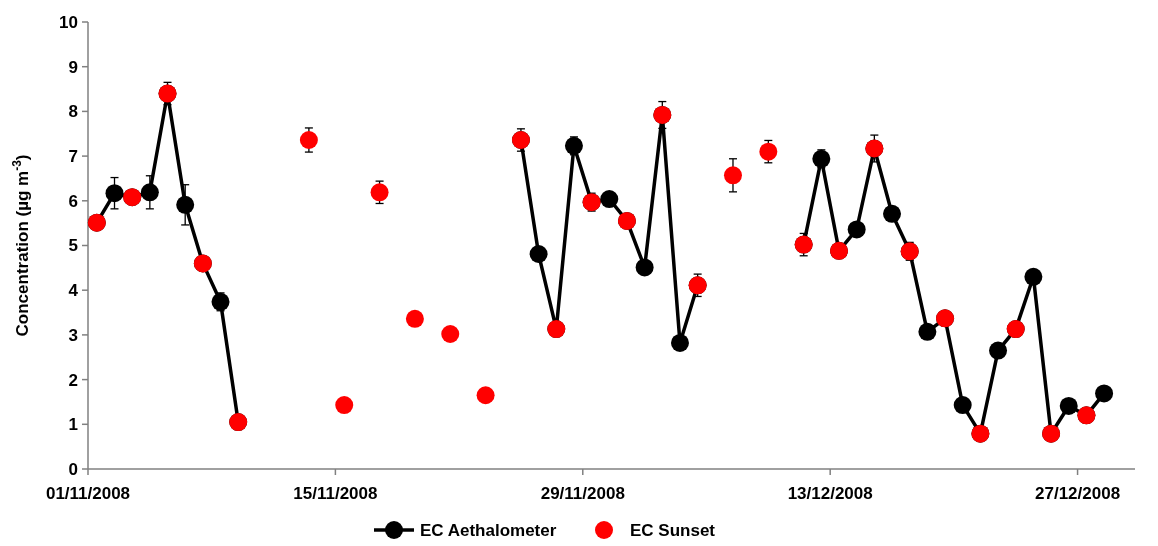 The image size is (1158, 546). What do you see at coordinates (73, 380) in the screenshot?
I see `y-tick-label: 2` at bounding box center [73, 380].